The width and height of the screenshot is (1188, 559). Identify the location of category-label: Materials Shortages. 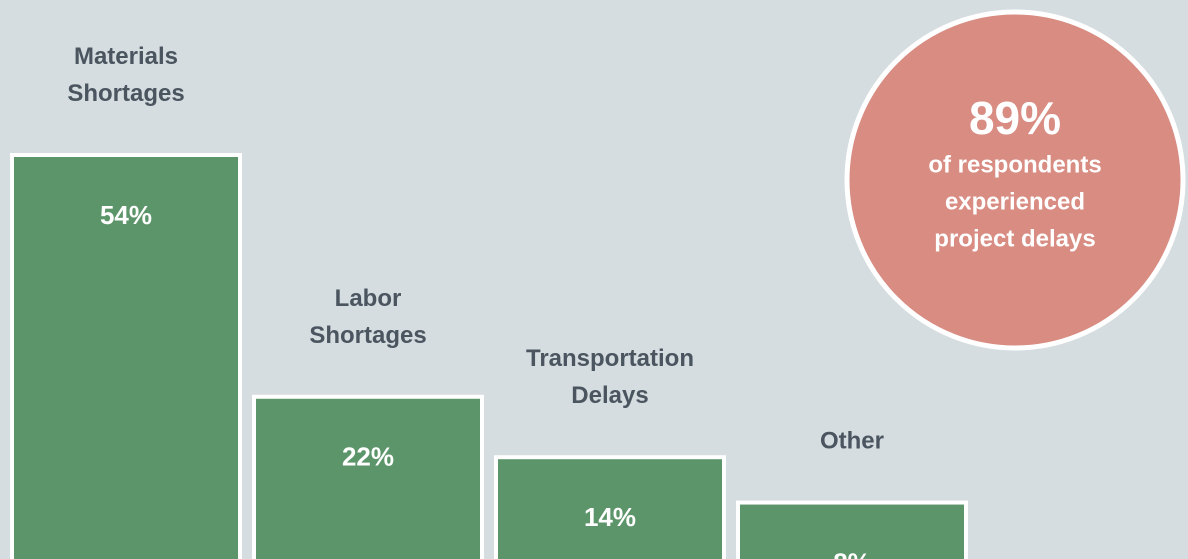
(125, 75).